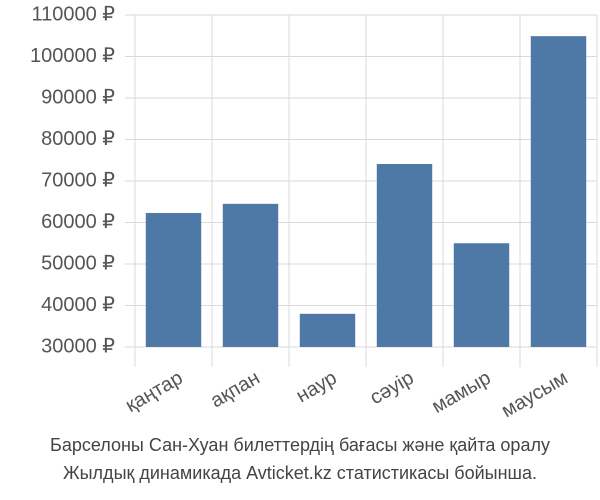 The height and width of the screenshot is (500, 600). Describe the element at coordinates (78, 263) in the screenshot. I see `y-tick-label: 50000 ₽` at that location.